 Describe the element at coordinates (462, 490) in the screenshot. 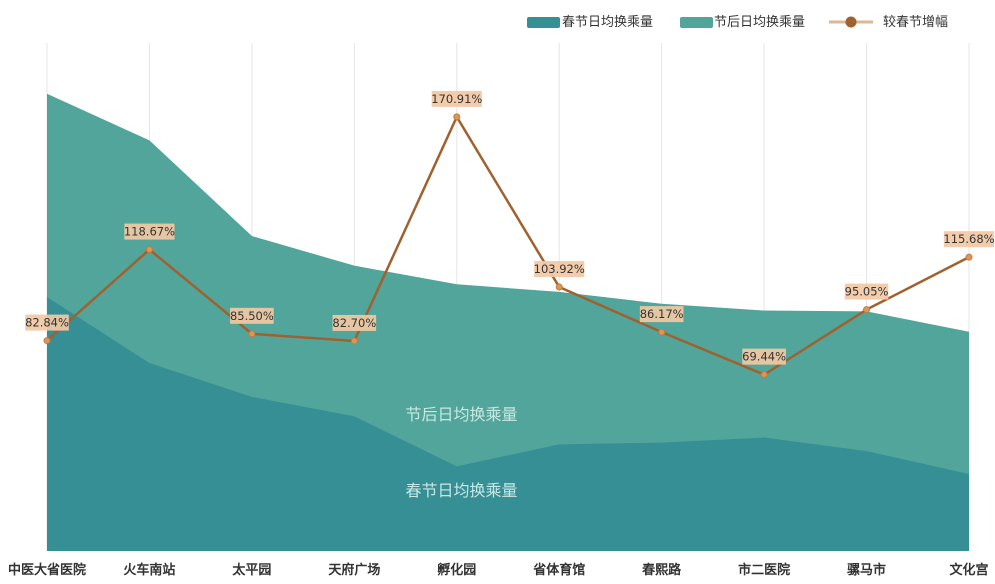

I see `area-label-spring-festival: 春节日均换乘量` at that location.